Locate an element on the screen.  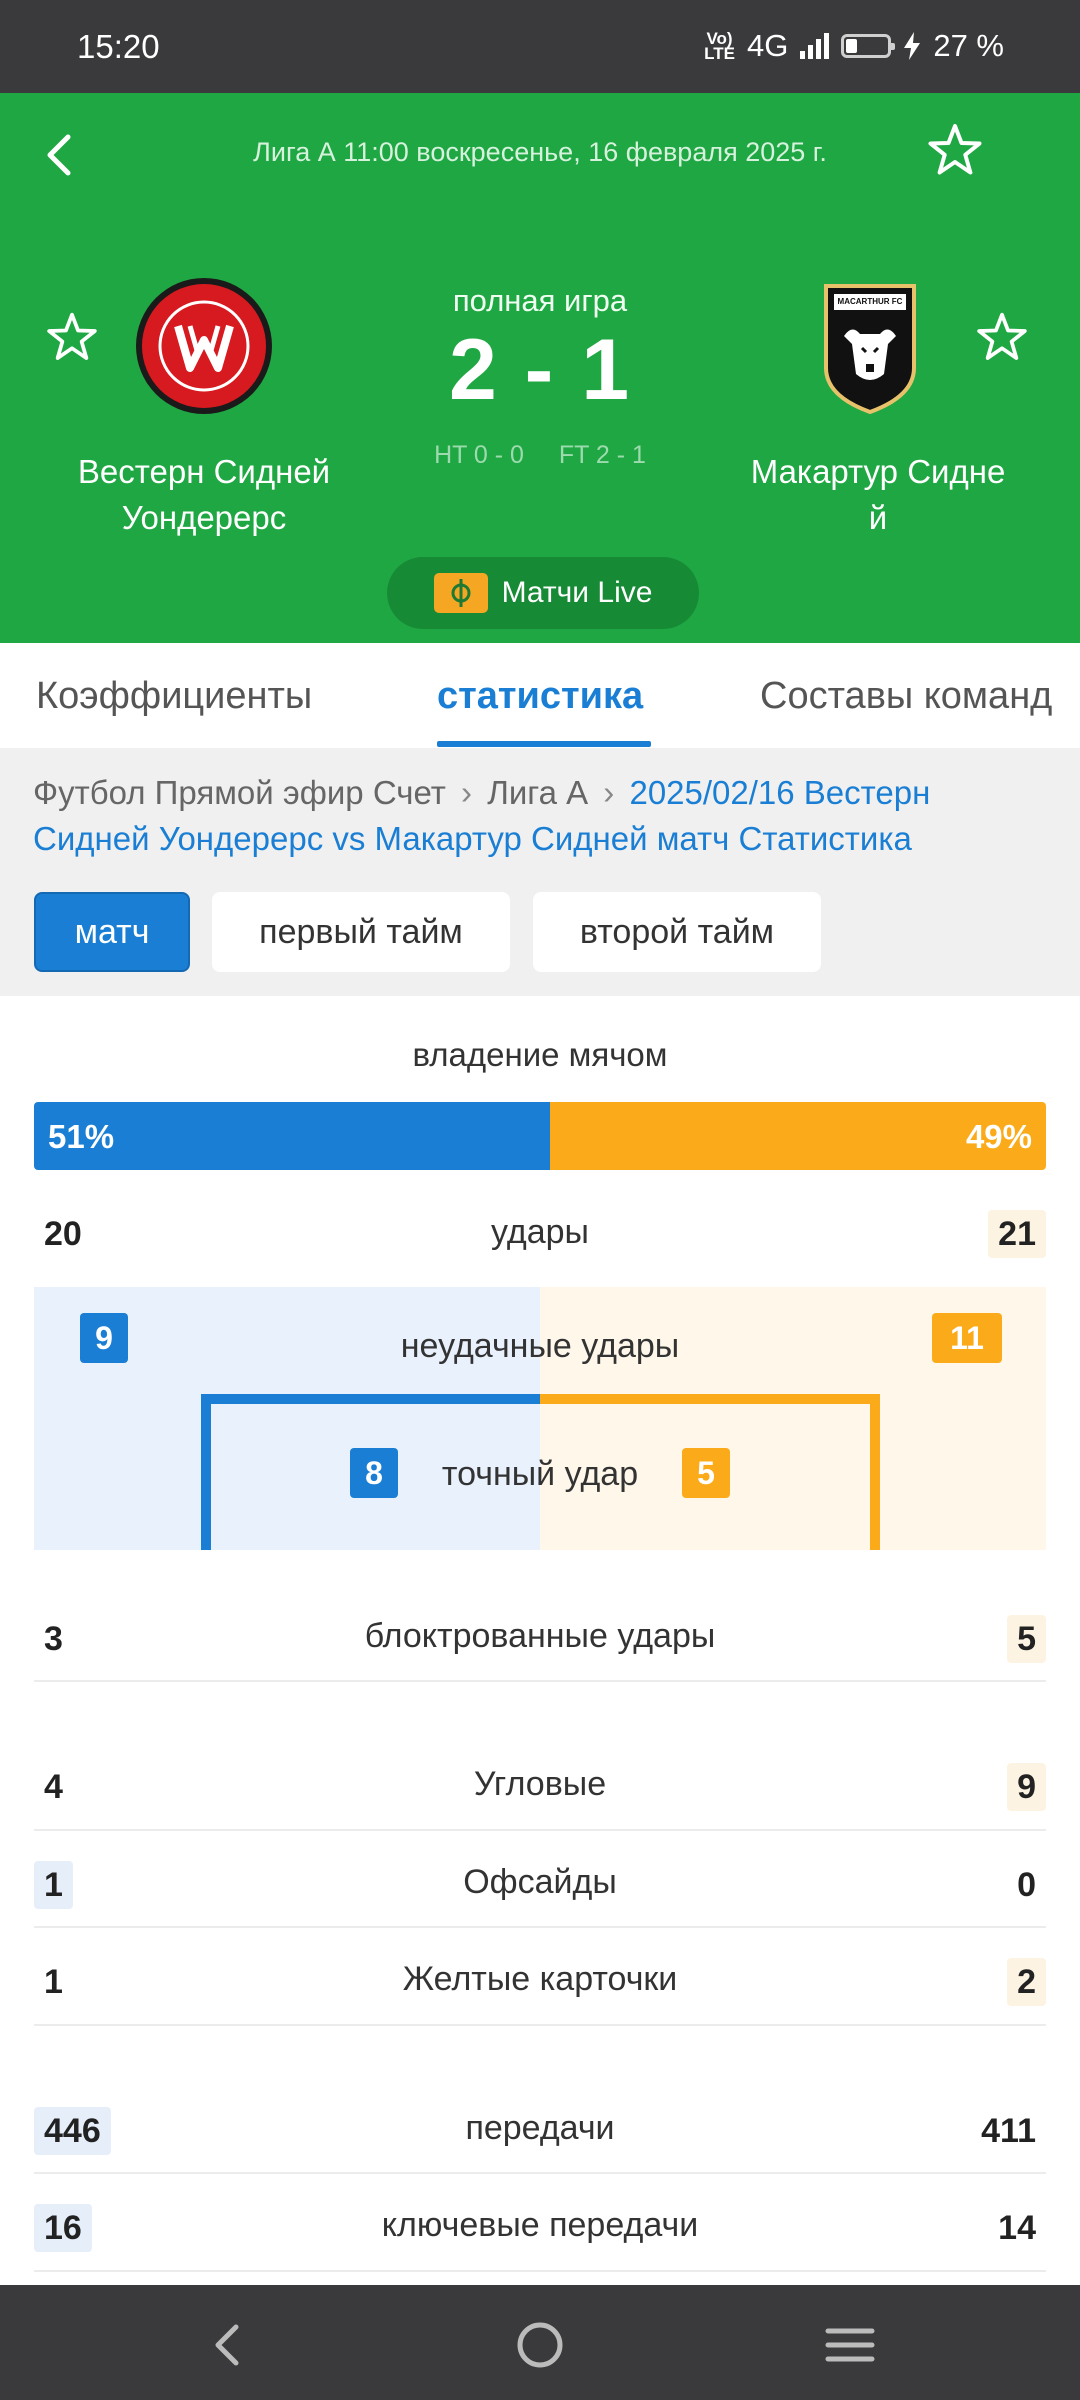
passes-home: 446 is located at coordinates (72, 2131).